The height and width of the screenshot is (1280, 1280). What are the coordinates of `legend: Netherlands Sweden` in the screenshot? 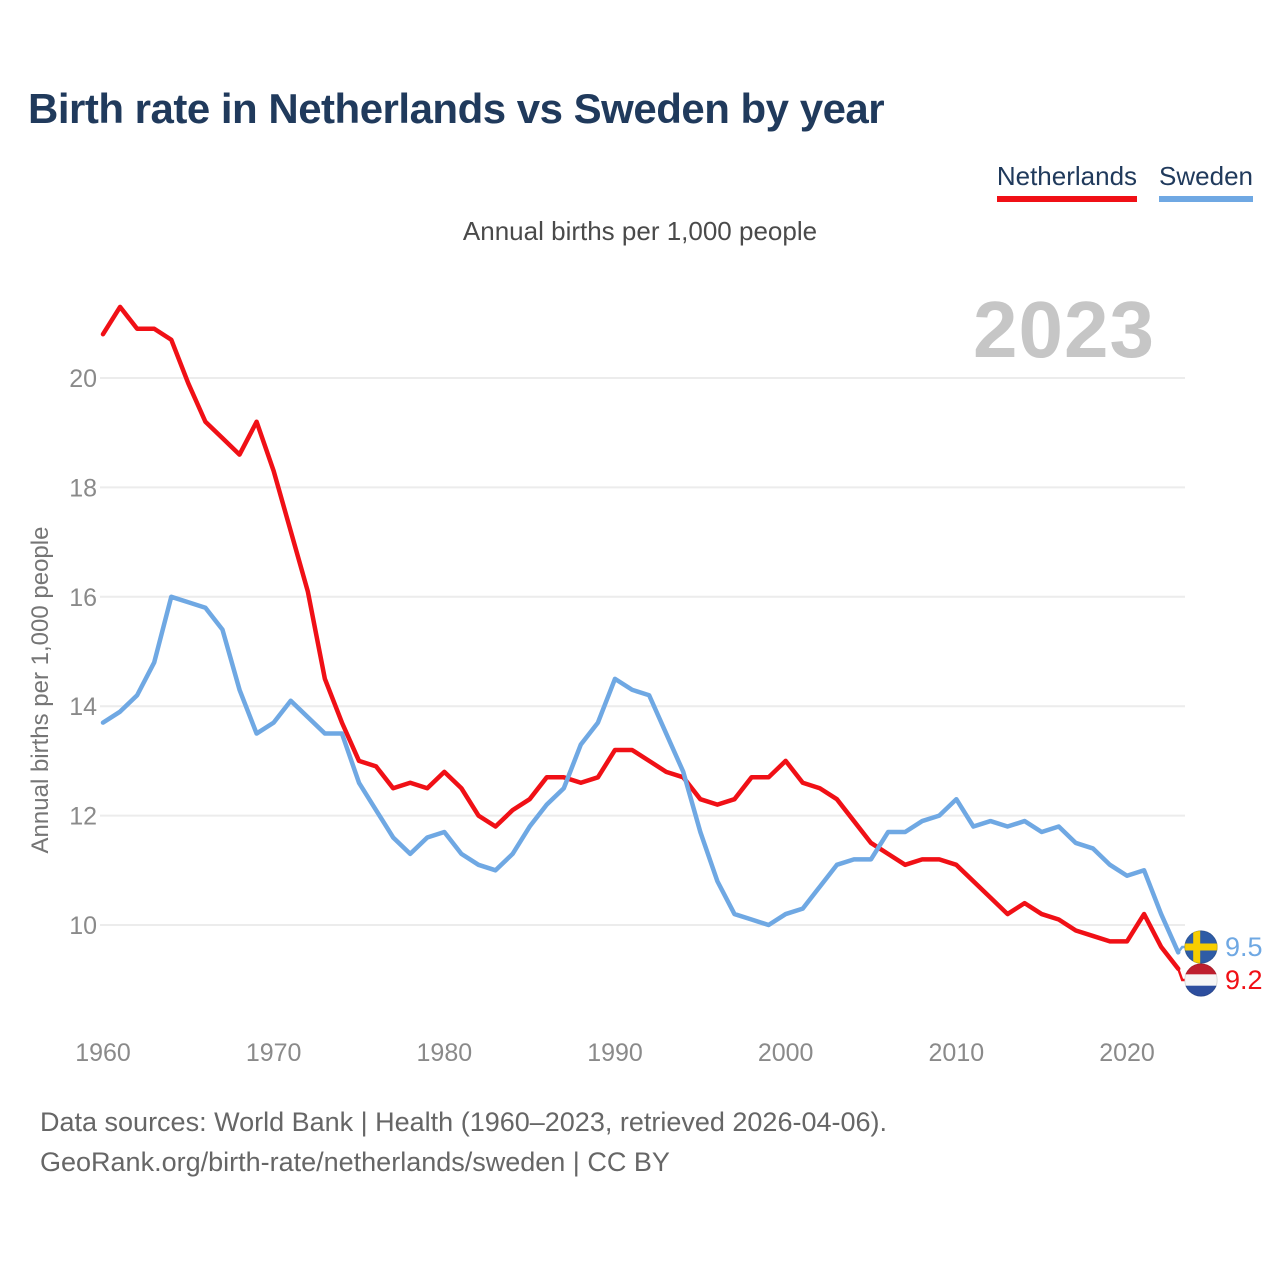 It's located at (1124, 181).